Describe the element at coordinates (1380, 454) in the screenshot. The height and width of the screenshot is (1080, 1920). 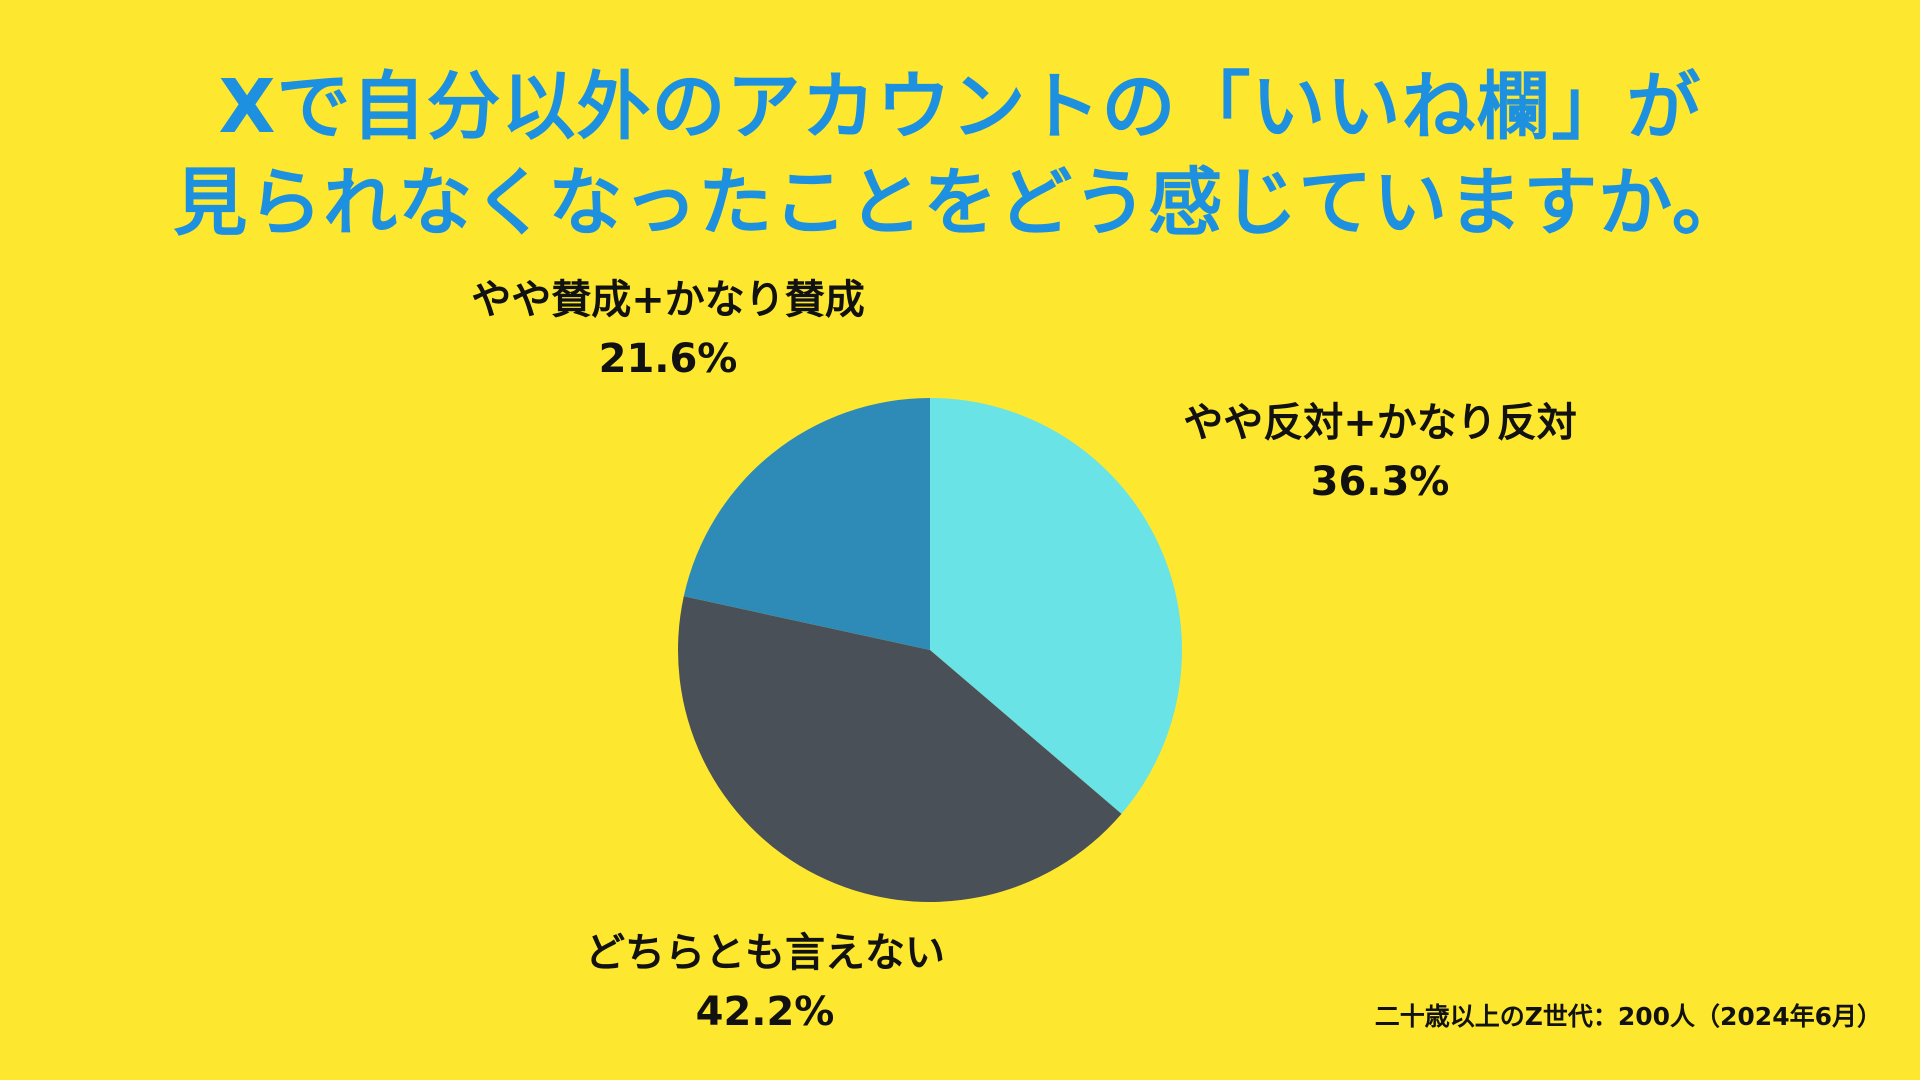
I see `slice-label-oppose: やや反対+かなり反対 36.3%` at that location.